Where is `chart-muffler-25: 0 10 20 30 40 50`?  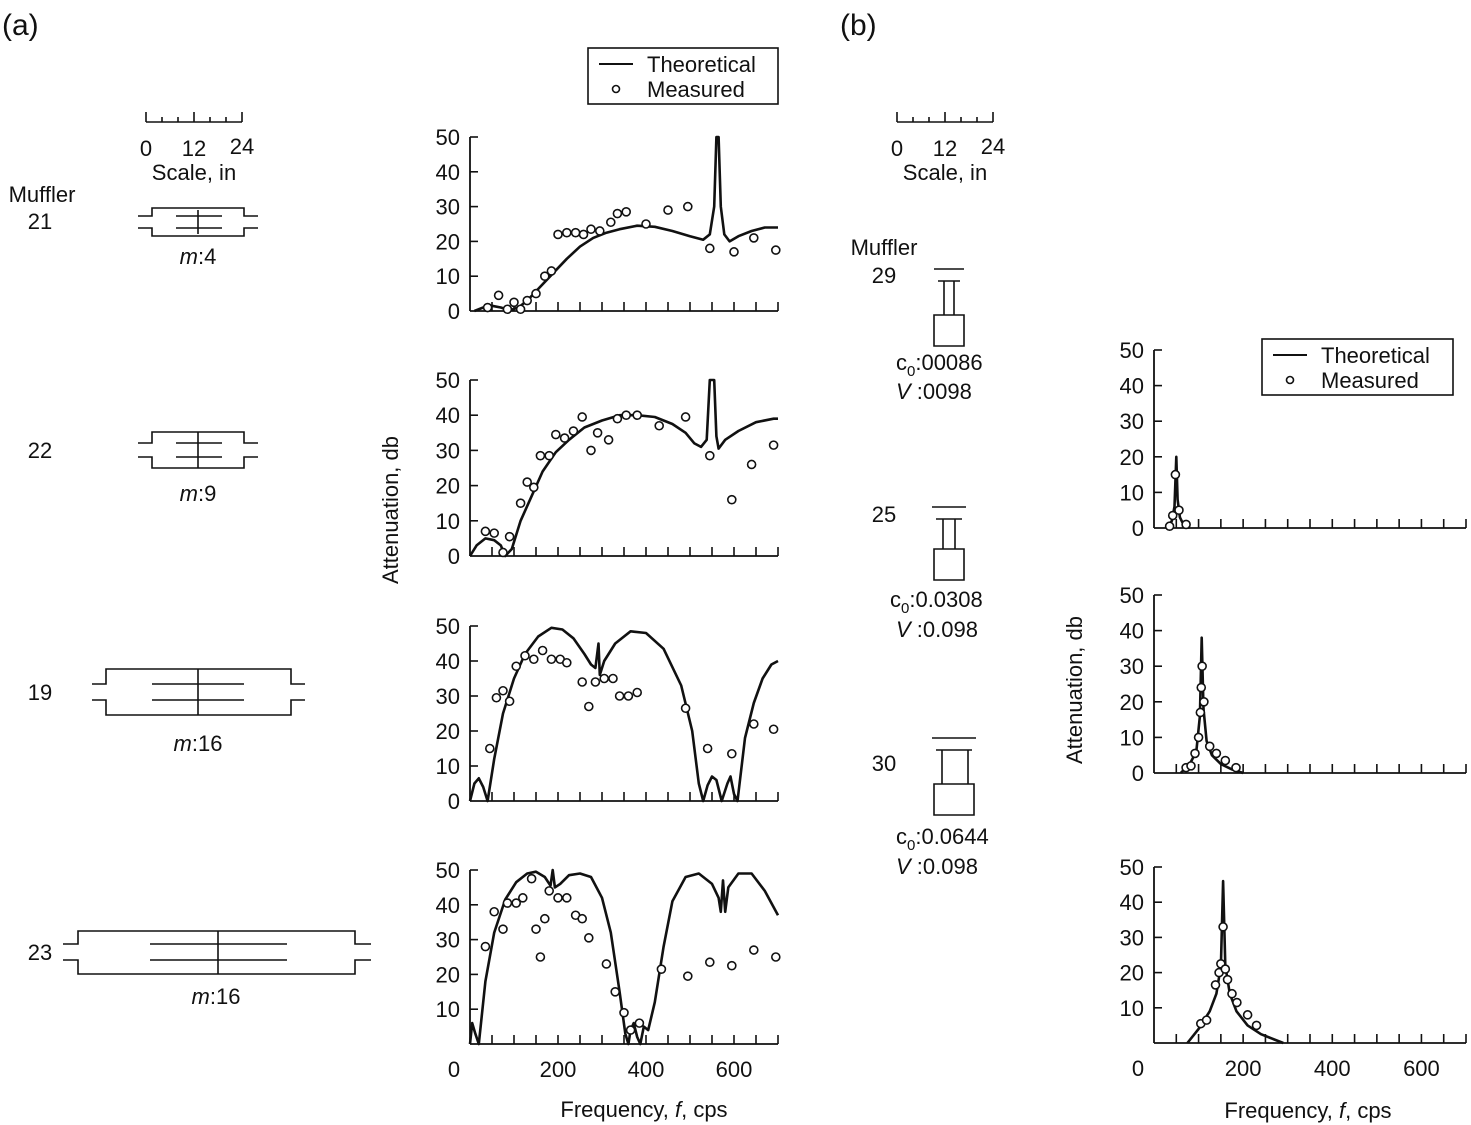
chart-muffler-25: 0 10 20 30 40 50 is located at coordinates (1293, 684).